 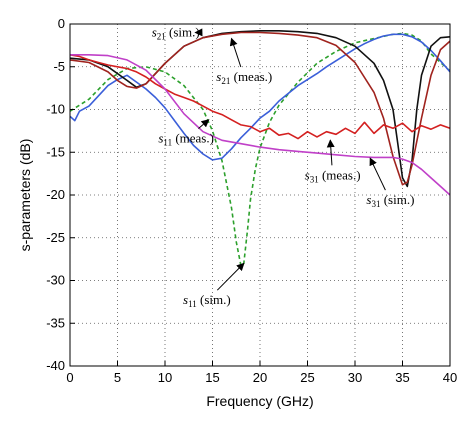 What do you see at coordinates (212, 377) in the screenshot?
I see `x-tick-label: 15` at bounding box center [212, 377].